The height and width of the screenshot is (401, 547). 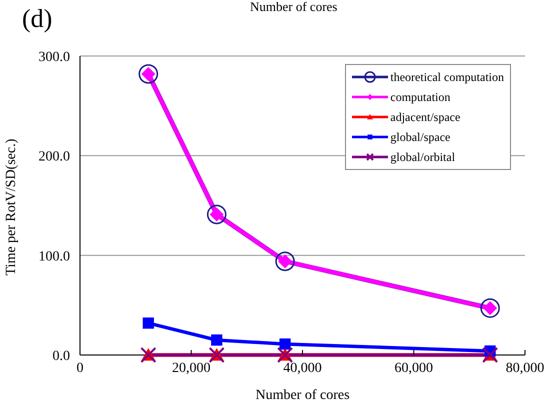 I want to click on legend-label: global/orbital, so click(x=423, y=157).